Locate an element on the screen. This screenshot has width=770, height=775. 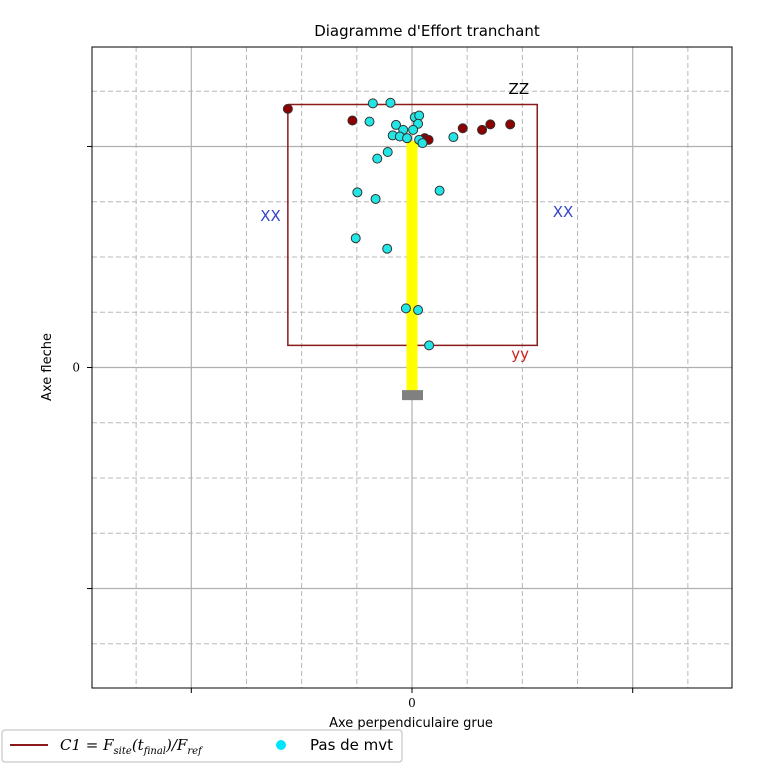
y-tick-label: 0 is located at coordinates (76, 368).